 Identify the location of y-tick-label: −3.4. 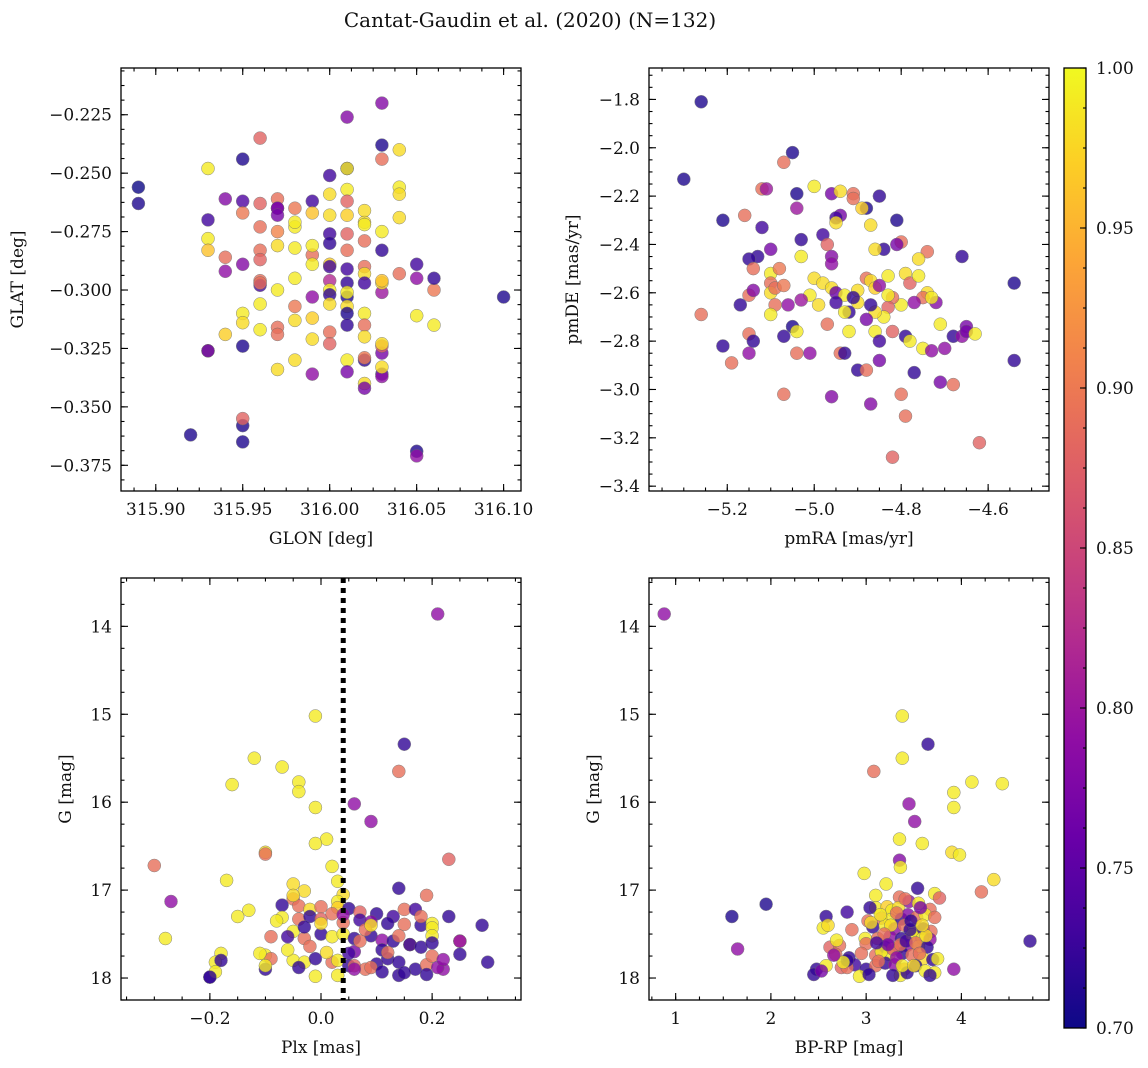
(619, 487).